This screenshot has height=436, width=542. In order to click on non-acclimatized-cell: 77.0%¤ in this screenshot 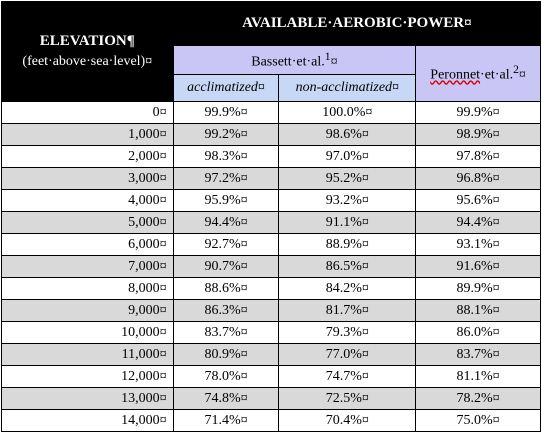, I will do `click(347, 354)`.